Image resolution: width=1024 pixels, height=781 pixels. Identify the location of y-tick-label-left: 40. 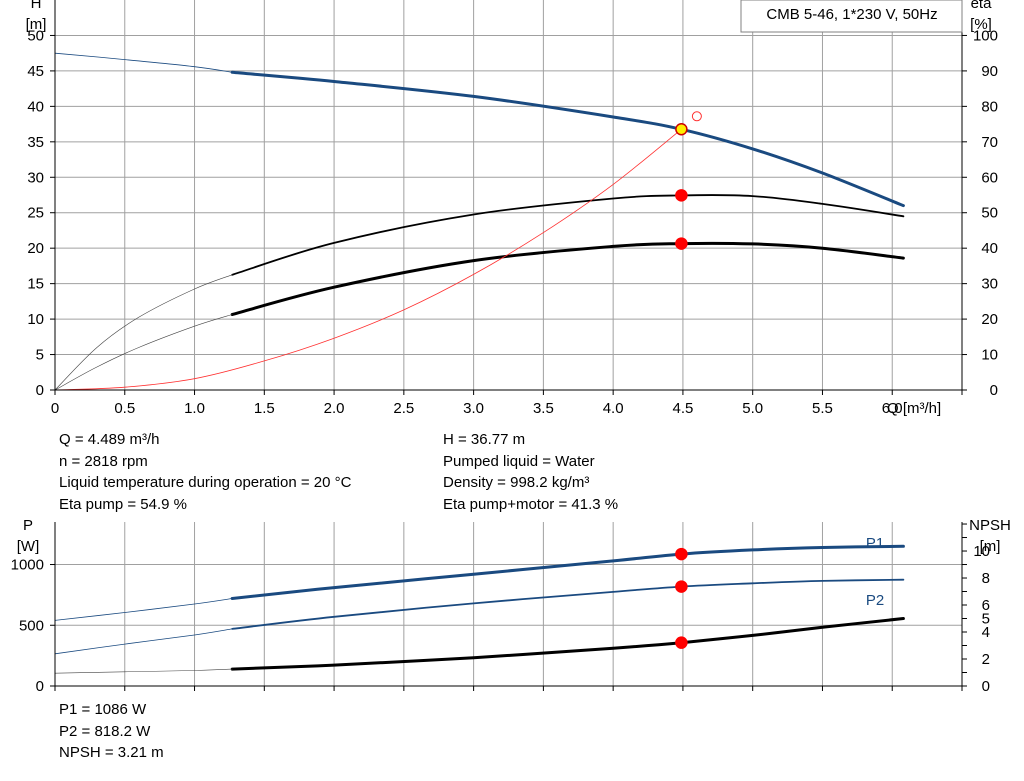
(35, 106).